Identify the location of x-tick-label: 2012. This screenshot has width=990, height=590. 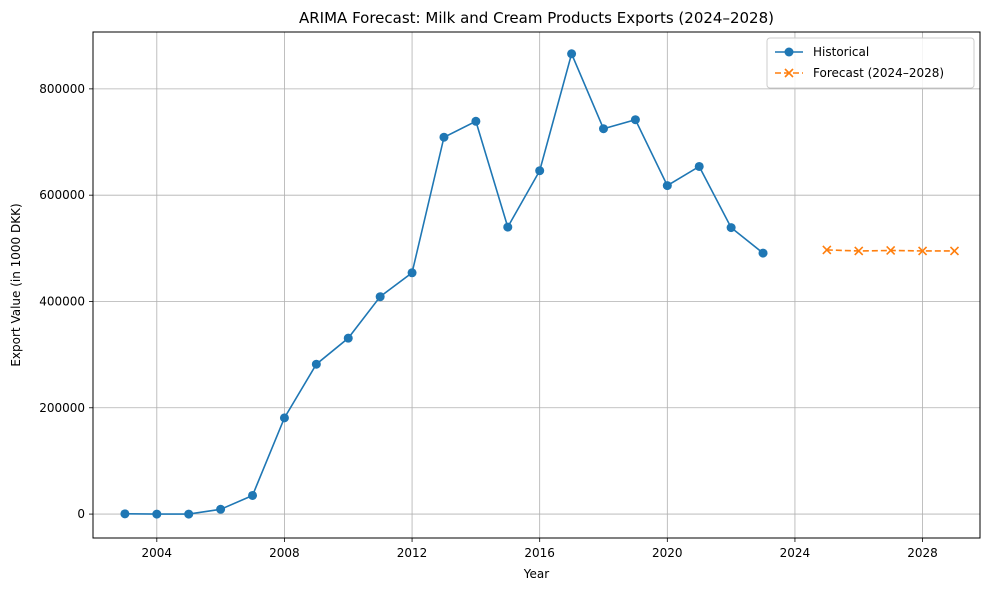
(412, 553).